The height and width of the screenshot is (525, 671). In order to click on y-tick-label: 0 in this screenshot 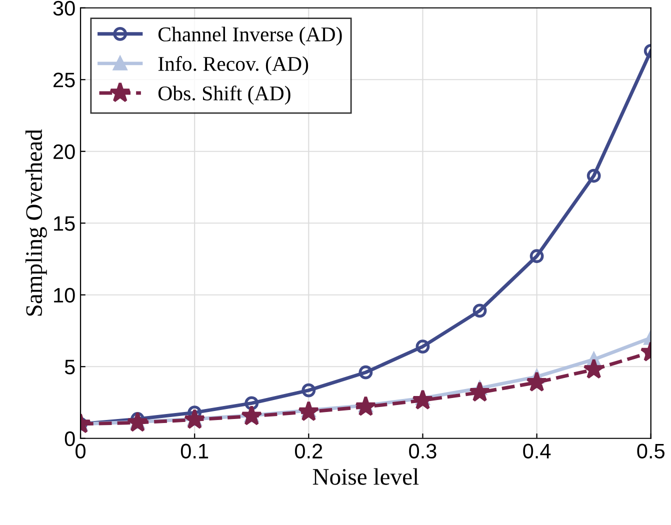, I will do `click(69, 438)`.